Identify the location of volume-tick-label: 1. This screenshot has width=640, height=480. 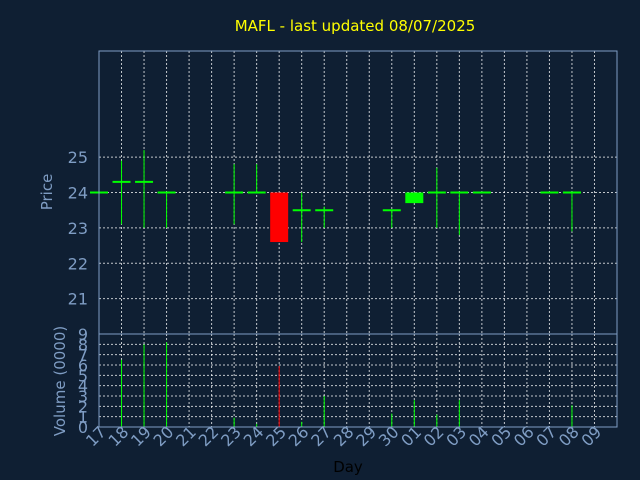
(83, 417).